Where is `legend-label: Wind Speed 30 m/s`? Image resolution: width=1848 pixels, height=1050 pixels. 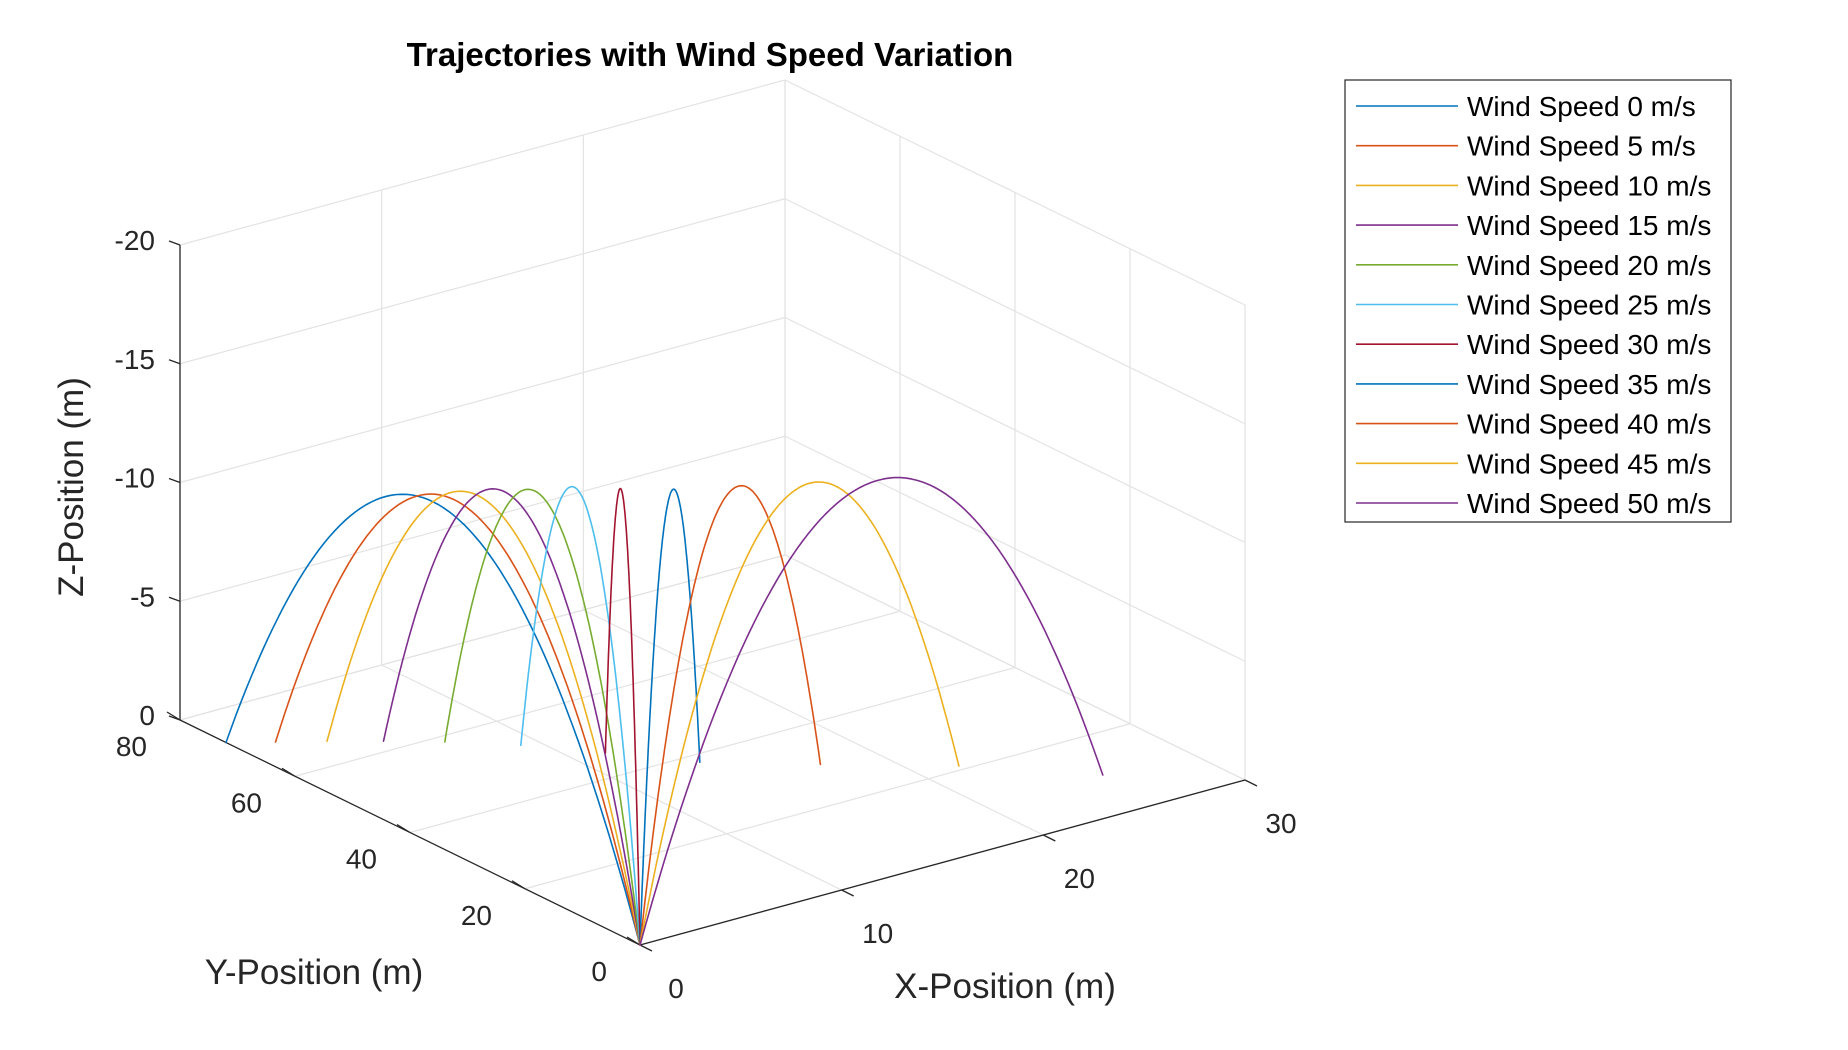 legend-label: Wind Speed 30 m/s is located at coordinates (1589, 344).